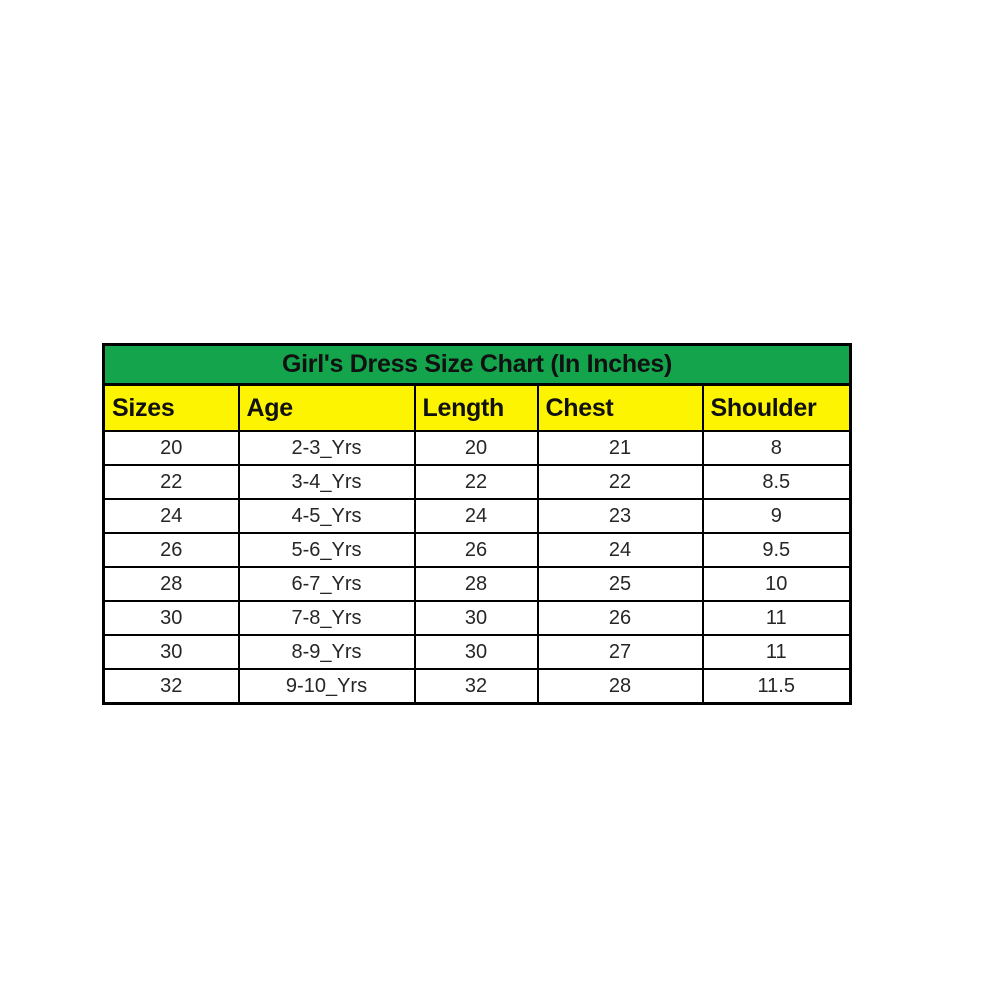 The image size is (1000, 1000). I want to click on table-row: 30 7-8_Yrs 30 26 11, so click(477, 618).